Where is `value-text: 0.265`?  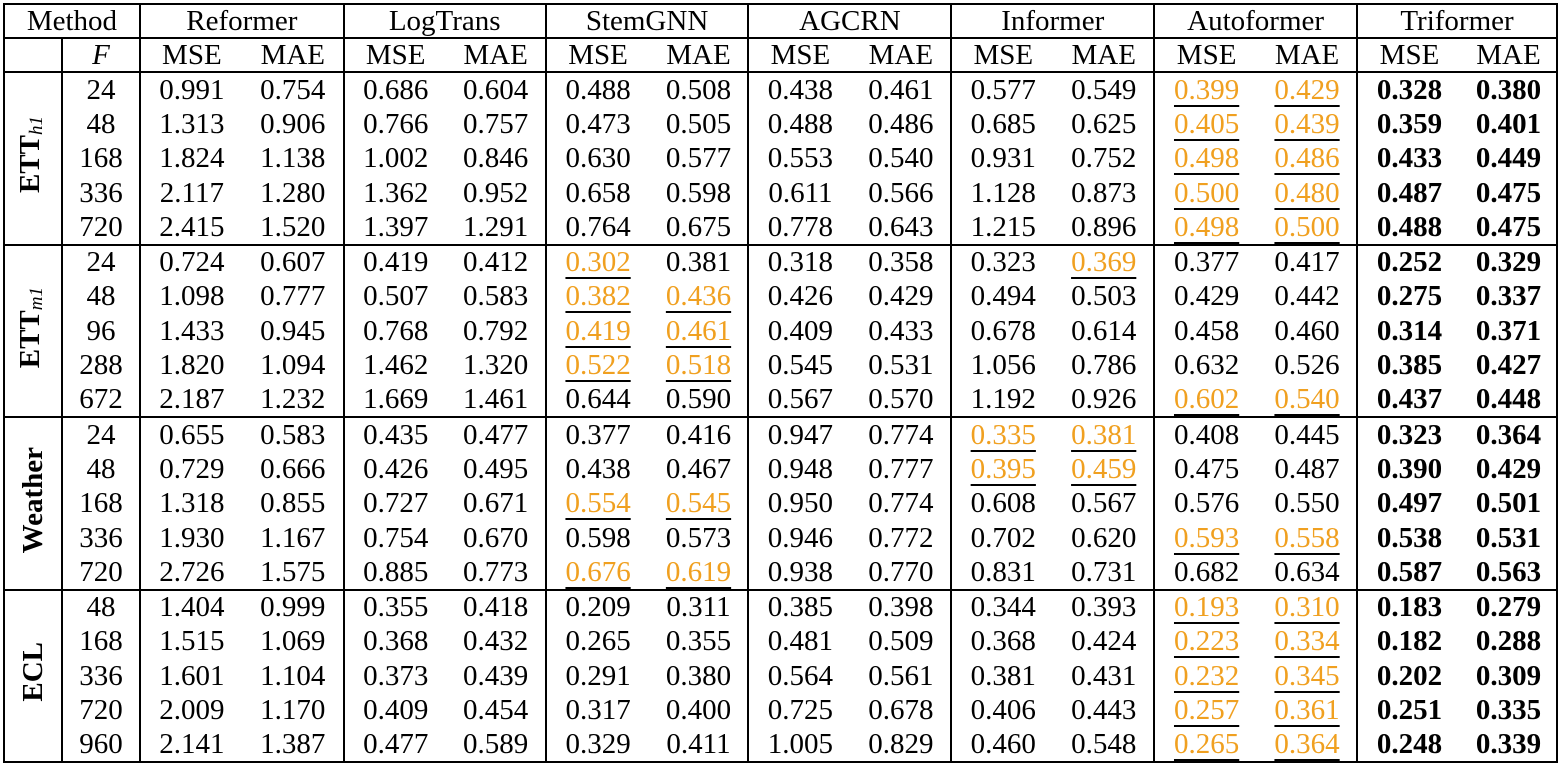 value-text: 0.265 is located at coordinates (598, 641).